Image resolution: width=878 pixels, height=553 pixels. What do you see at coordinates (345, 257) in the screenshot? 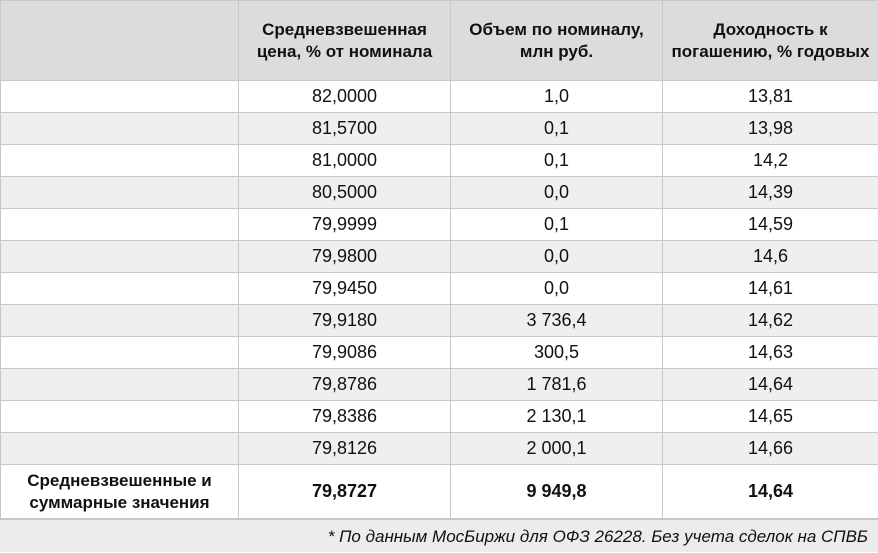
I see `price-cell: 79,9800` at bounding box center [345, 257].